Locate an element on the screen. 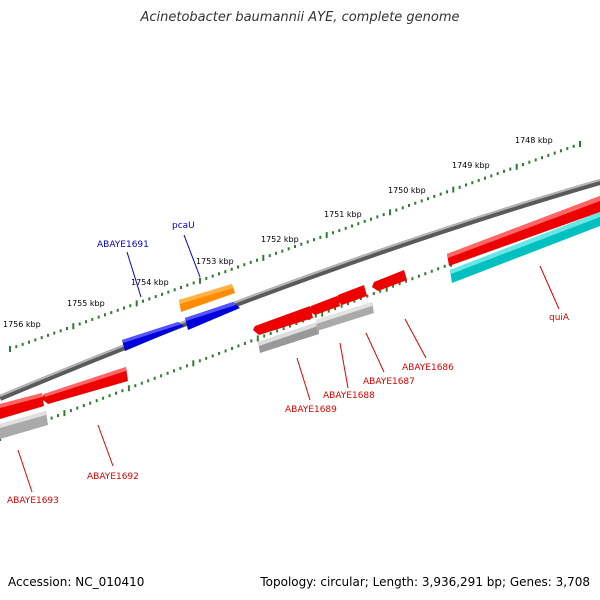  gene-label-ABAYE1693: ABAYE1693 is located at coordinates (33, 501).